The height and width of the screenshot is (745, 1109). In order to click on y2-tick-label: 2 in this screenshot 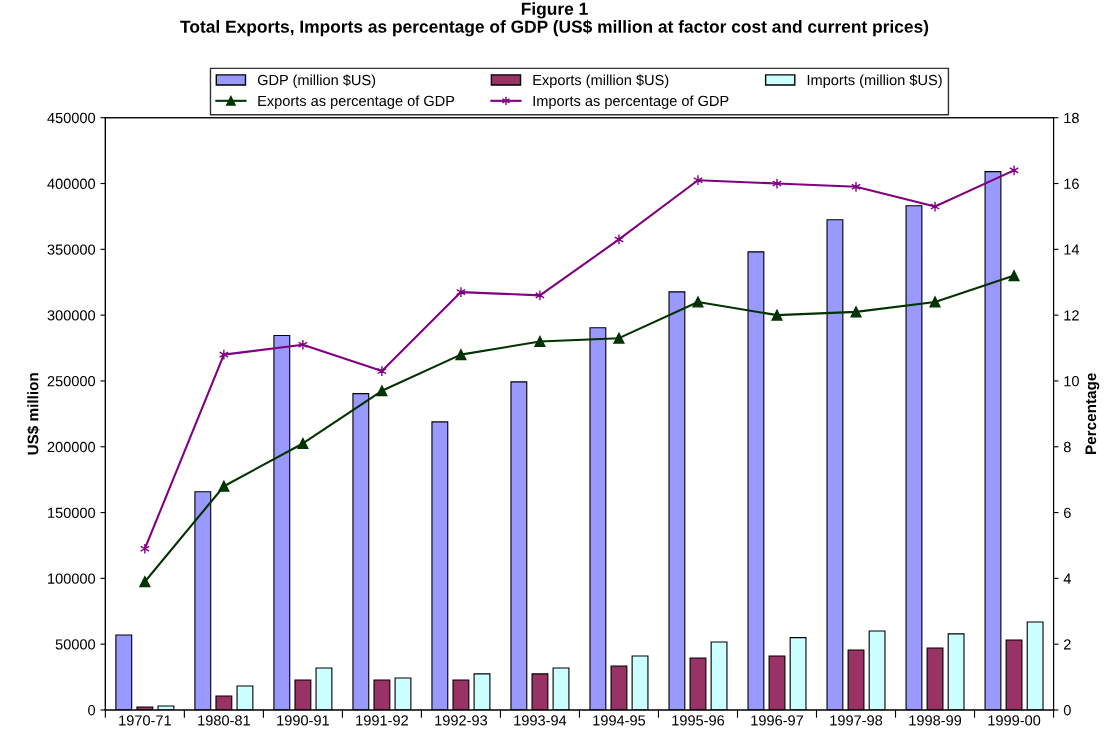, I will do `click(1067, 644)`.